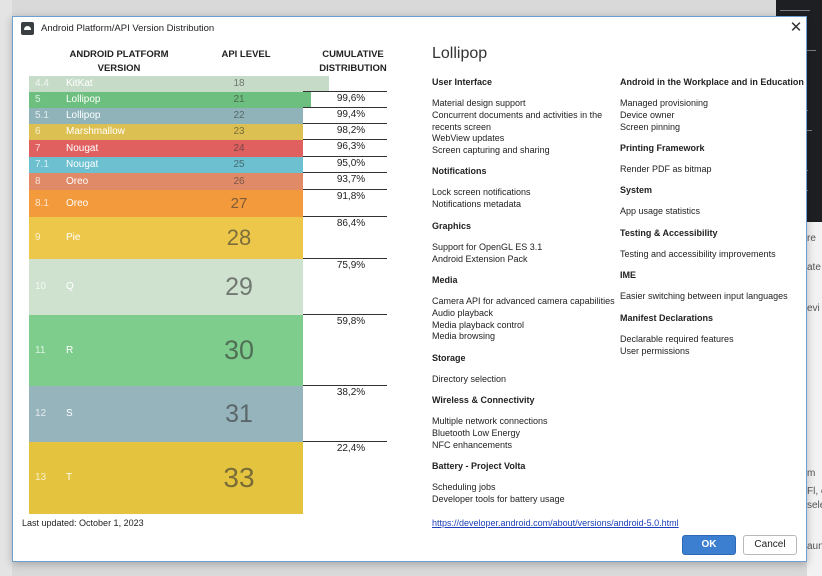  I want to click on version-row-8-1: 8.1 Oreo 27 91,8%, so click(208, 203).